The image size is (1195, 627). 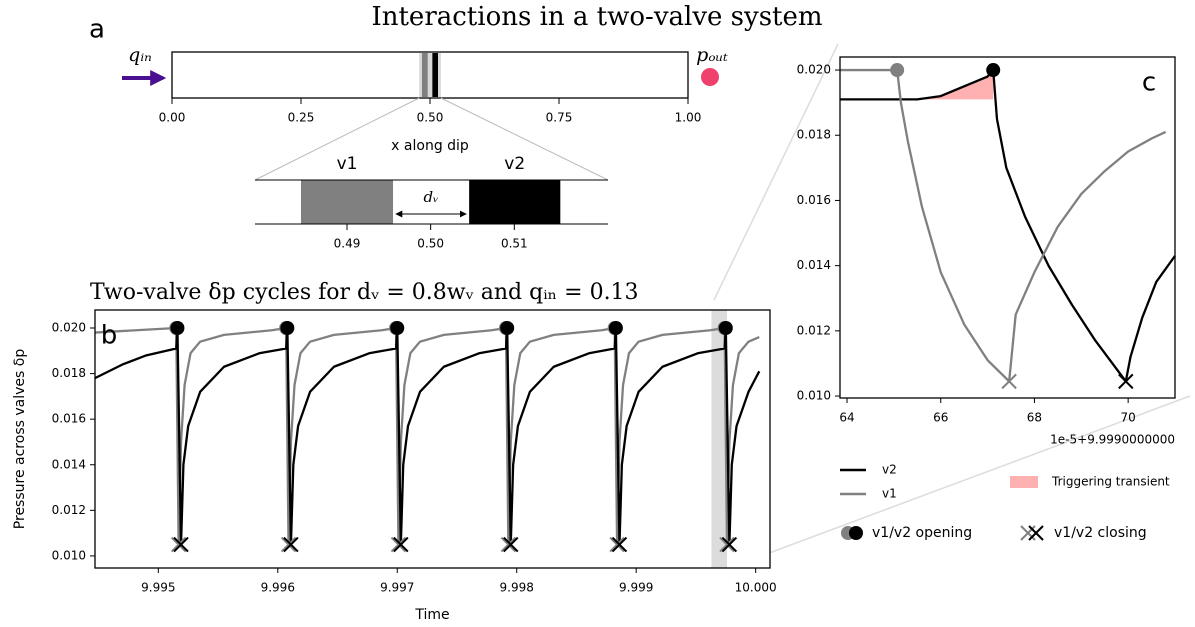 I want to click on transient-area, so click(x=955, y=85).